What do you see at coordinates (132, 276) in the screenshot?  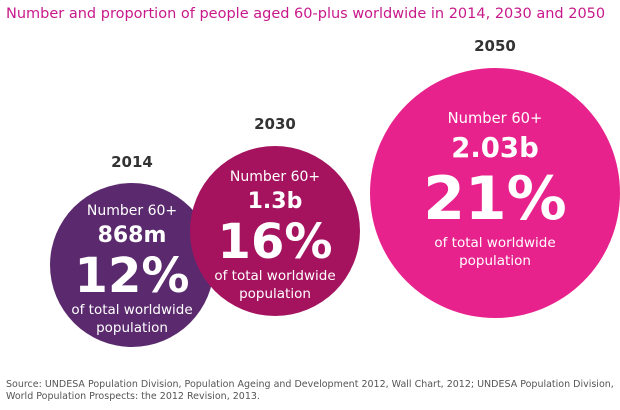 I see `share-value-2014: 12%` at bounding box center [132, 276].